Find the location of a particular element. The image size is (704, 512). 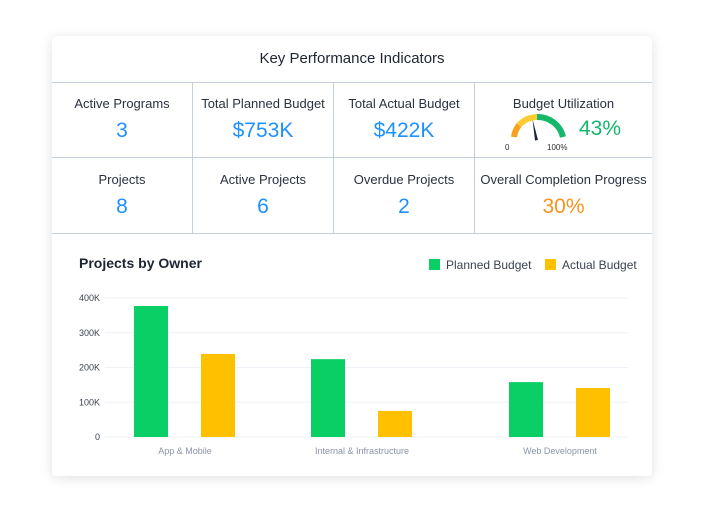

kpi-projects: Projects 8 is located at coordinates (122, 196).